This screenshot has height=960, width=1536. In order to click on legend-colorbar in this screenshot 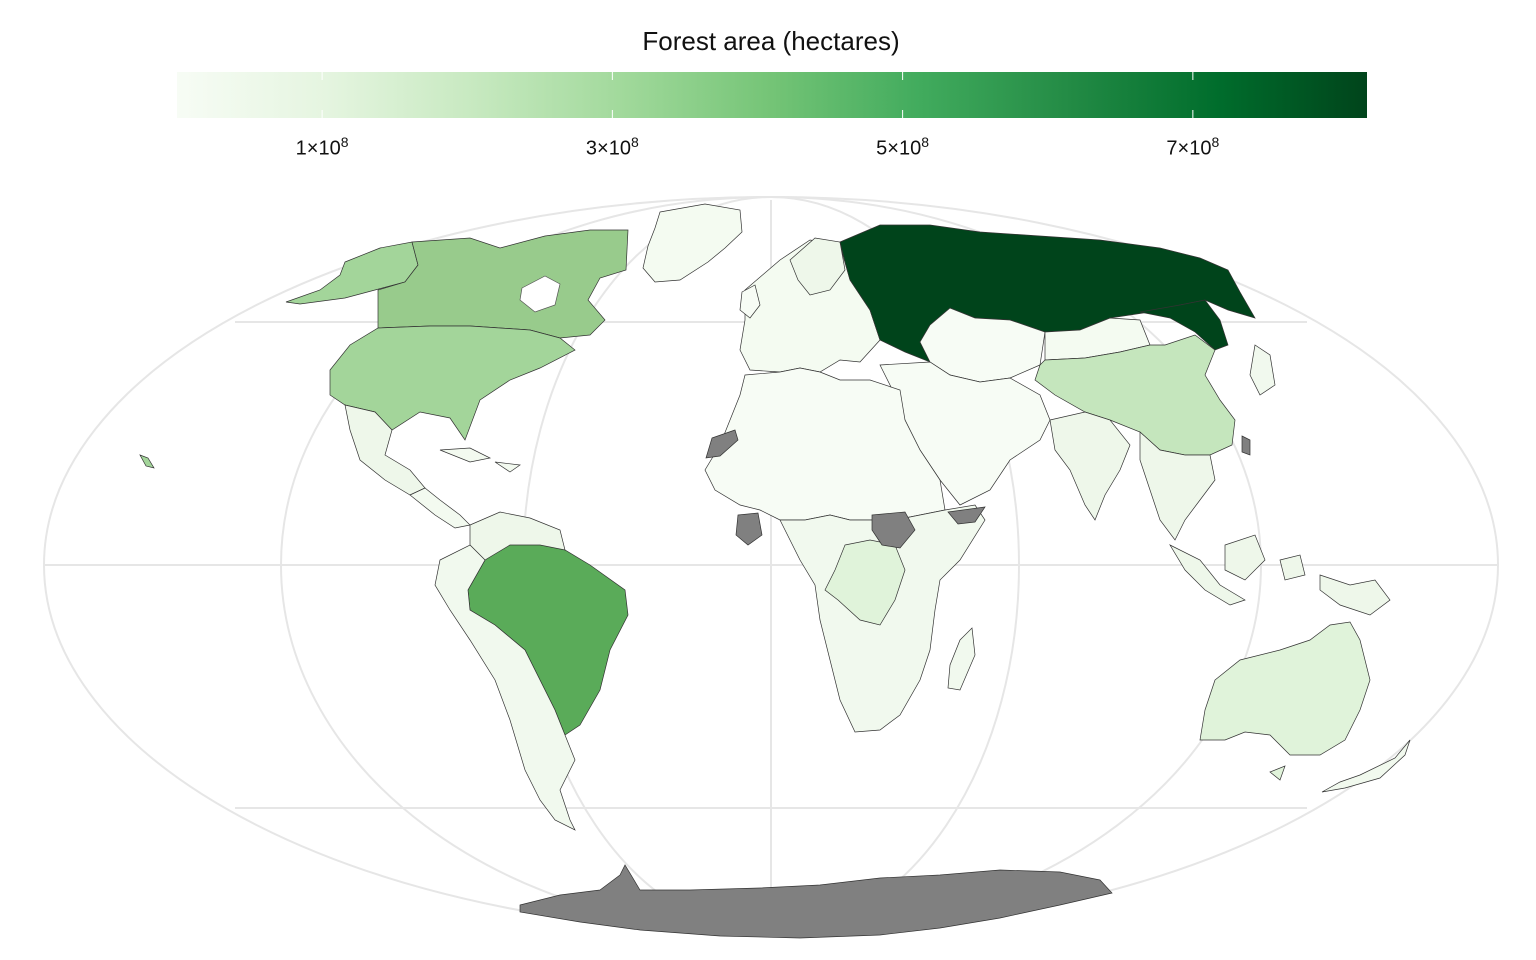, I will do `click(772, 95)`.